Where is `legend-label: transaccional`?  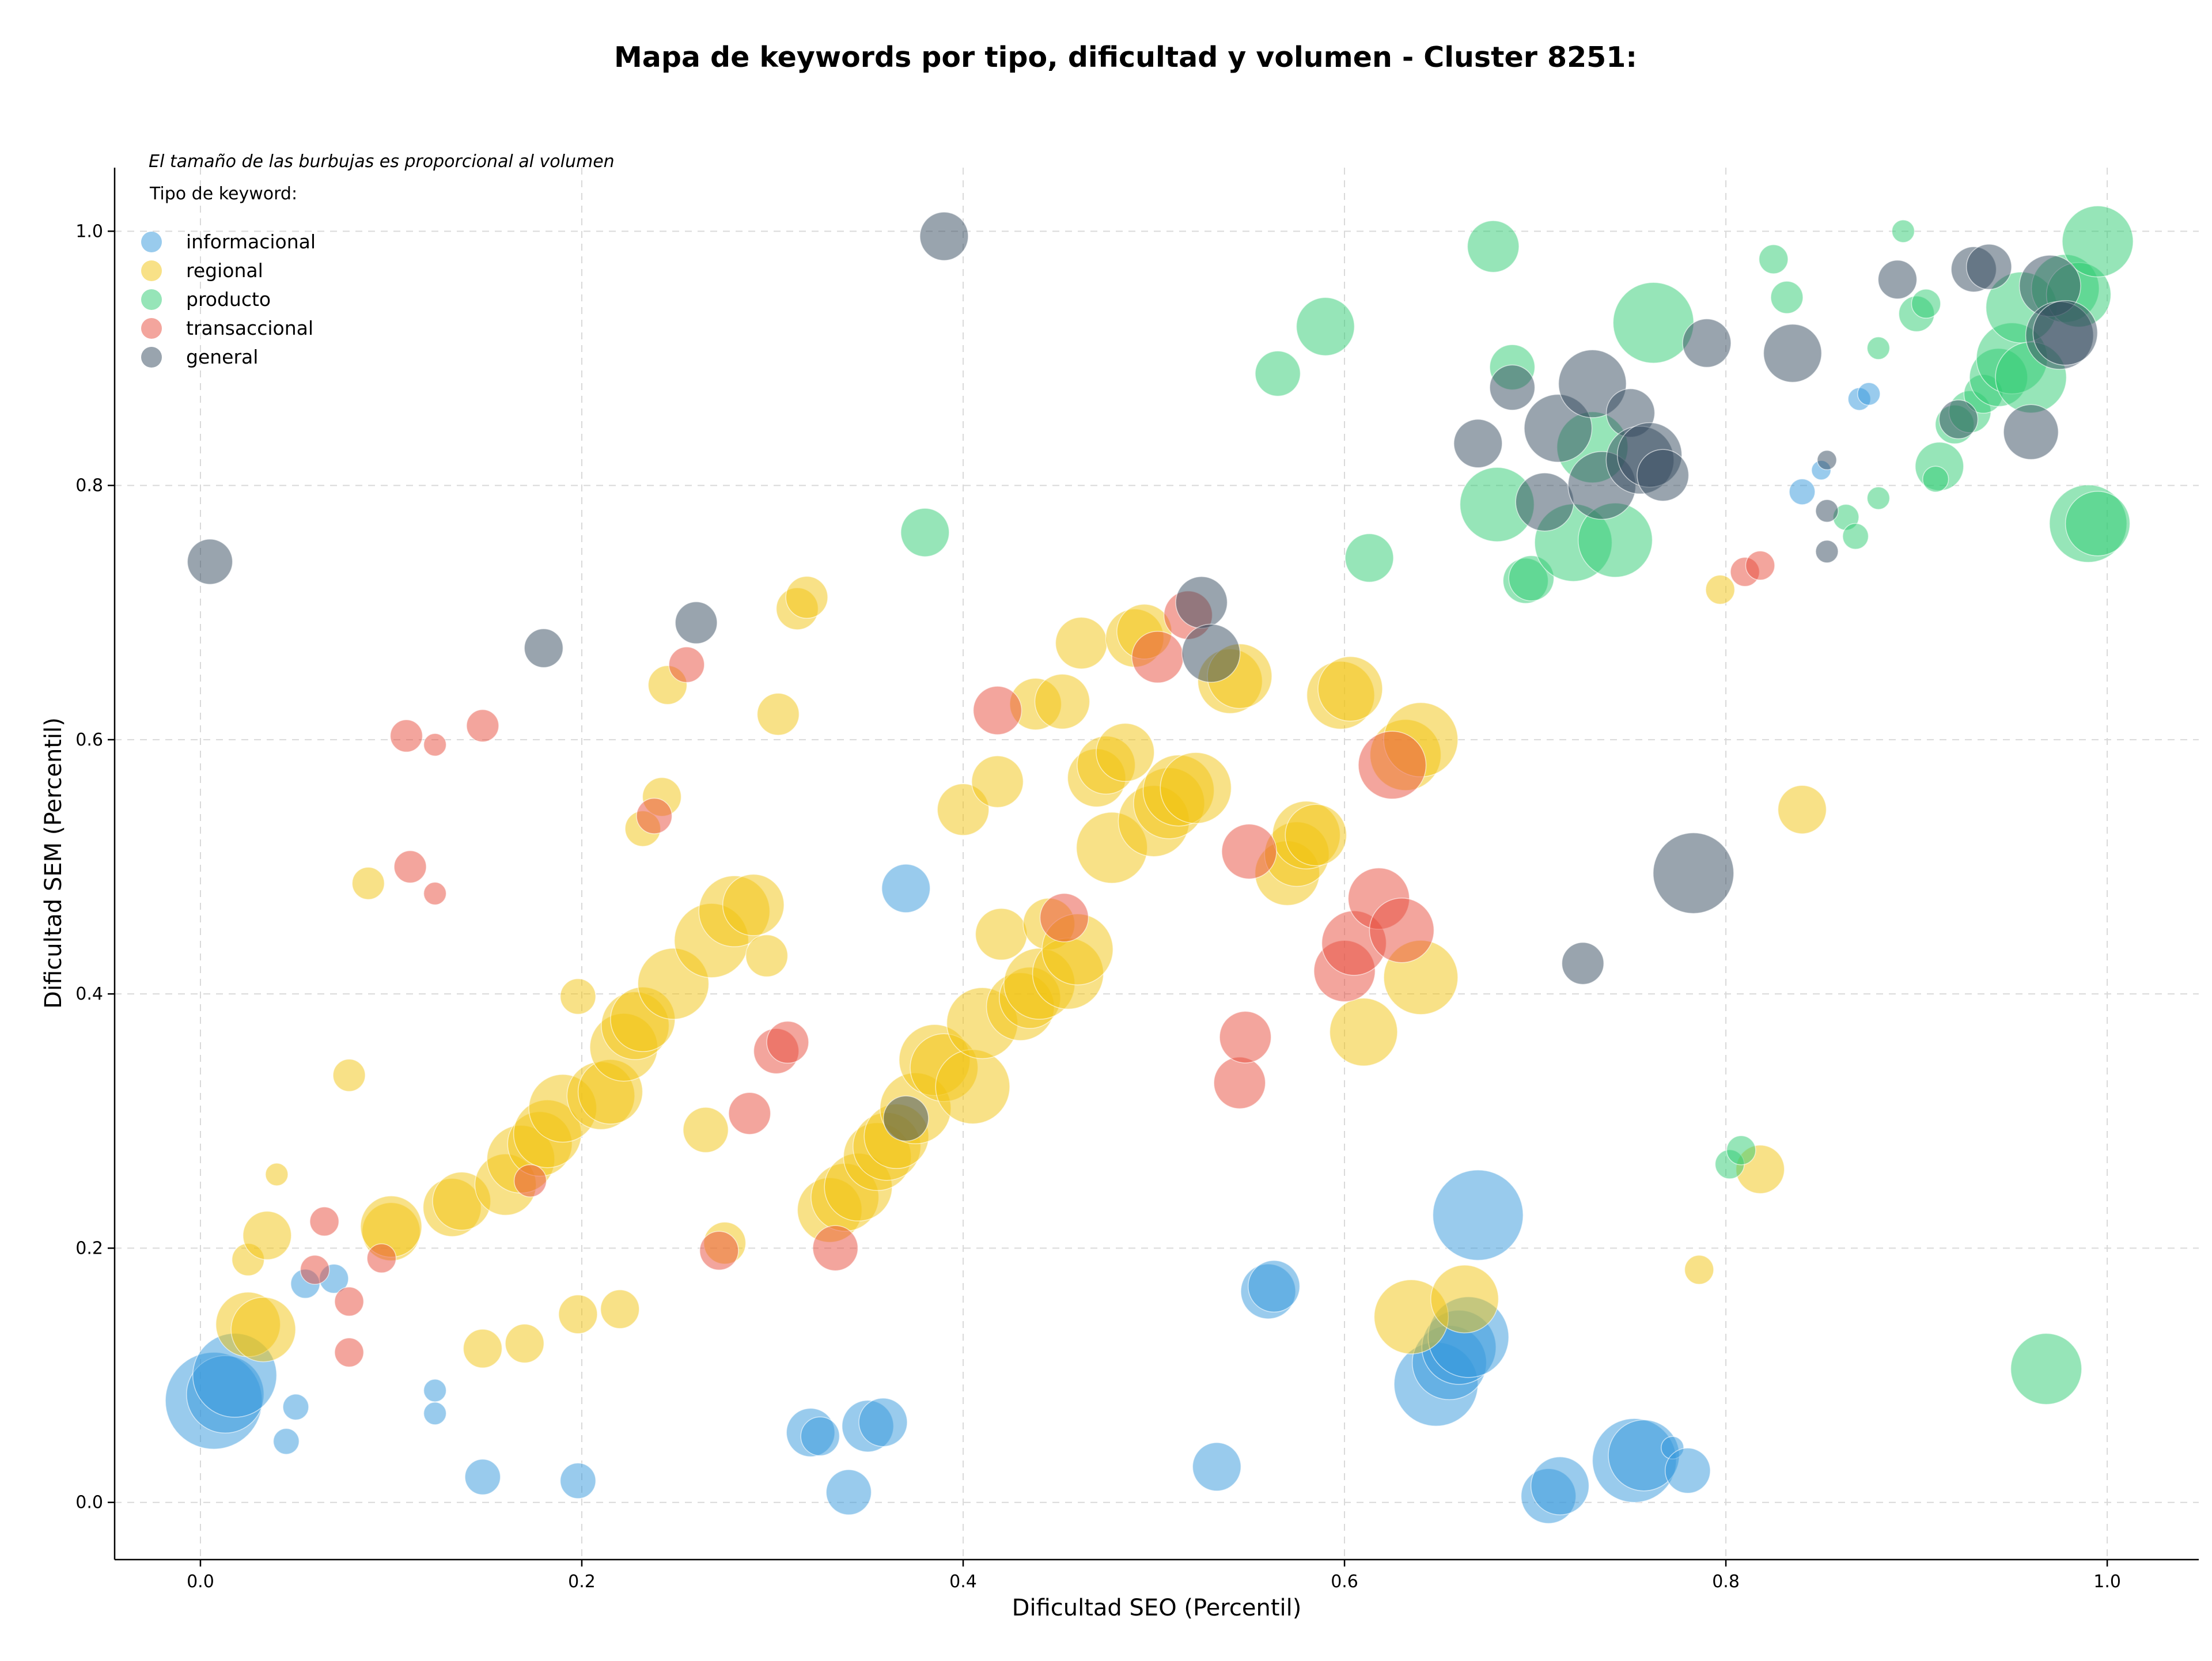
legend-label: transaccional is located at coordinates (249, 328).